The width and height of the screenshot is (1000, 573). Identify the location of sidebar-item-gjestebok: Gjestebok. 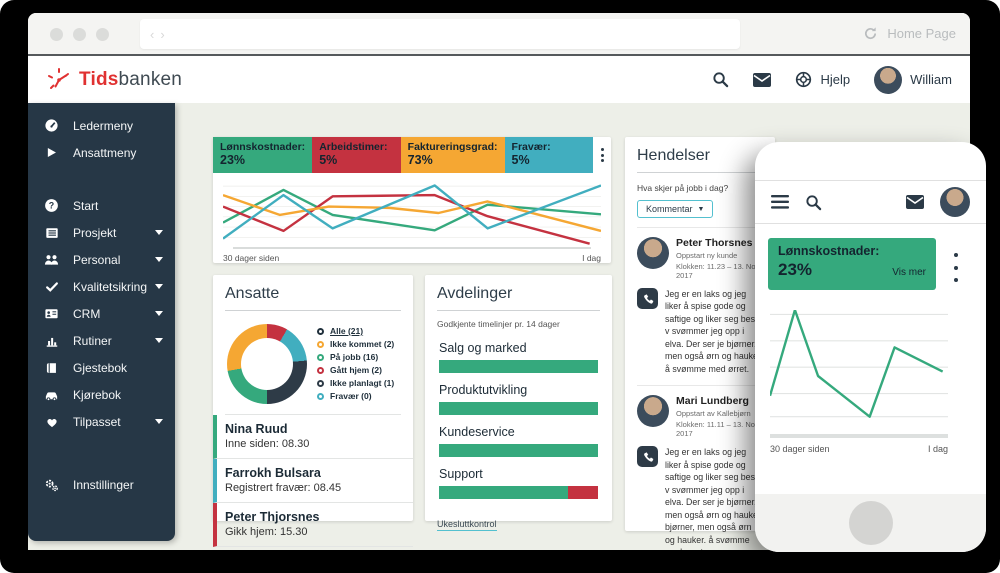
(101, 367).